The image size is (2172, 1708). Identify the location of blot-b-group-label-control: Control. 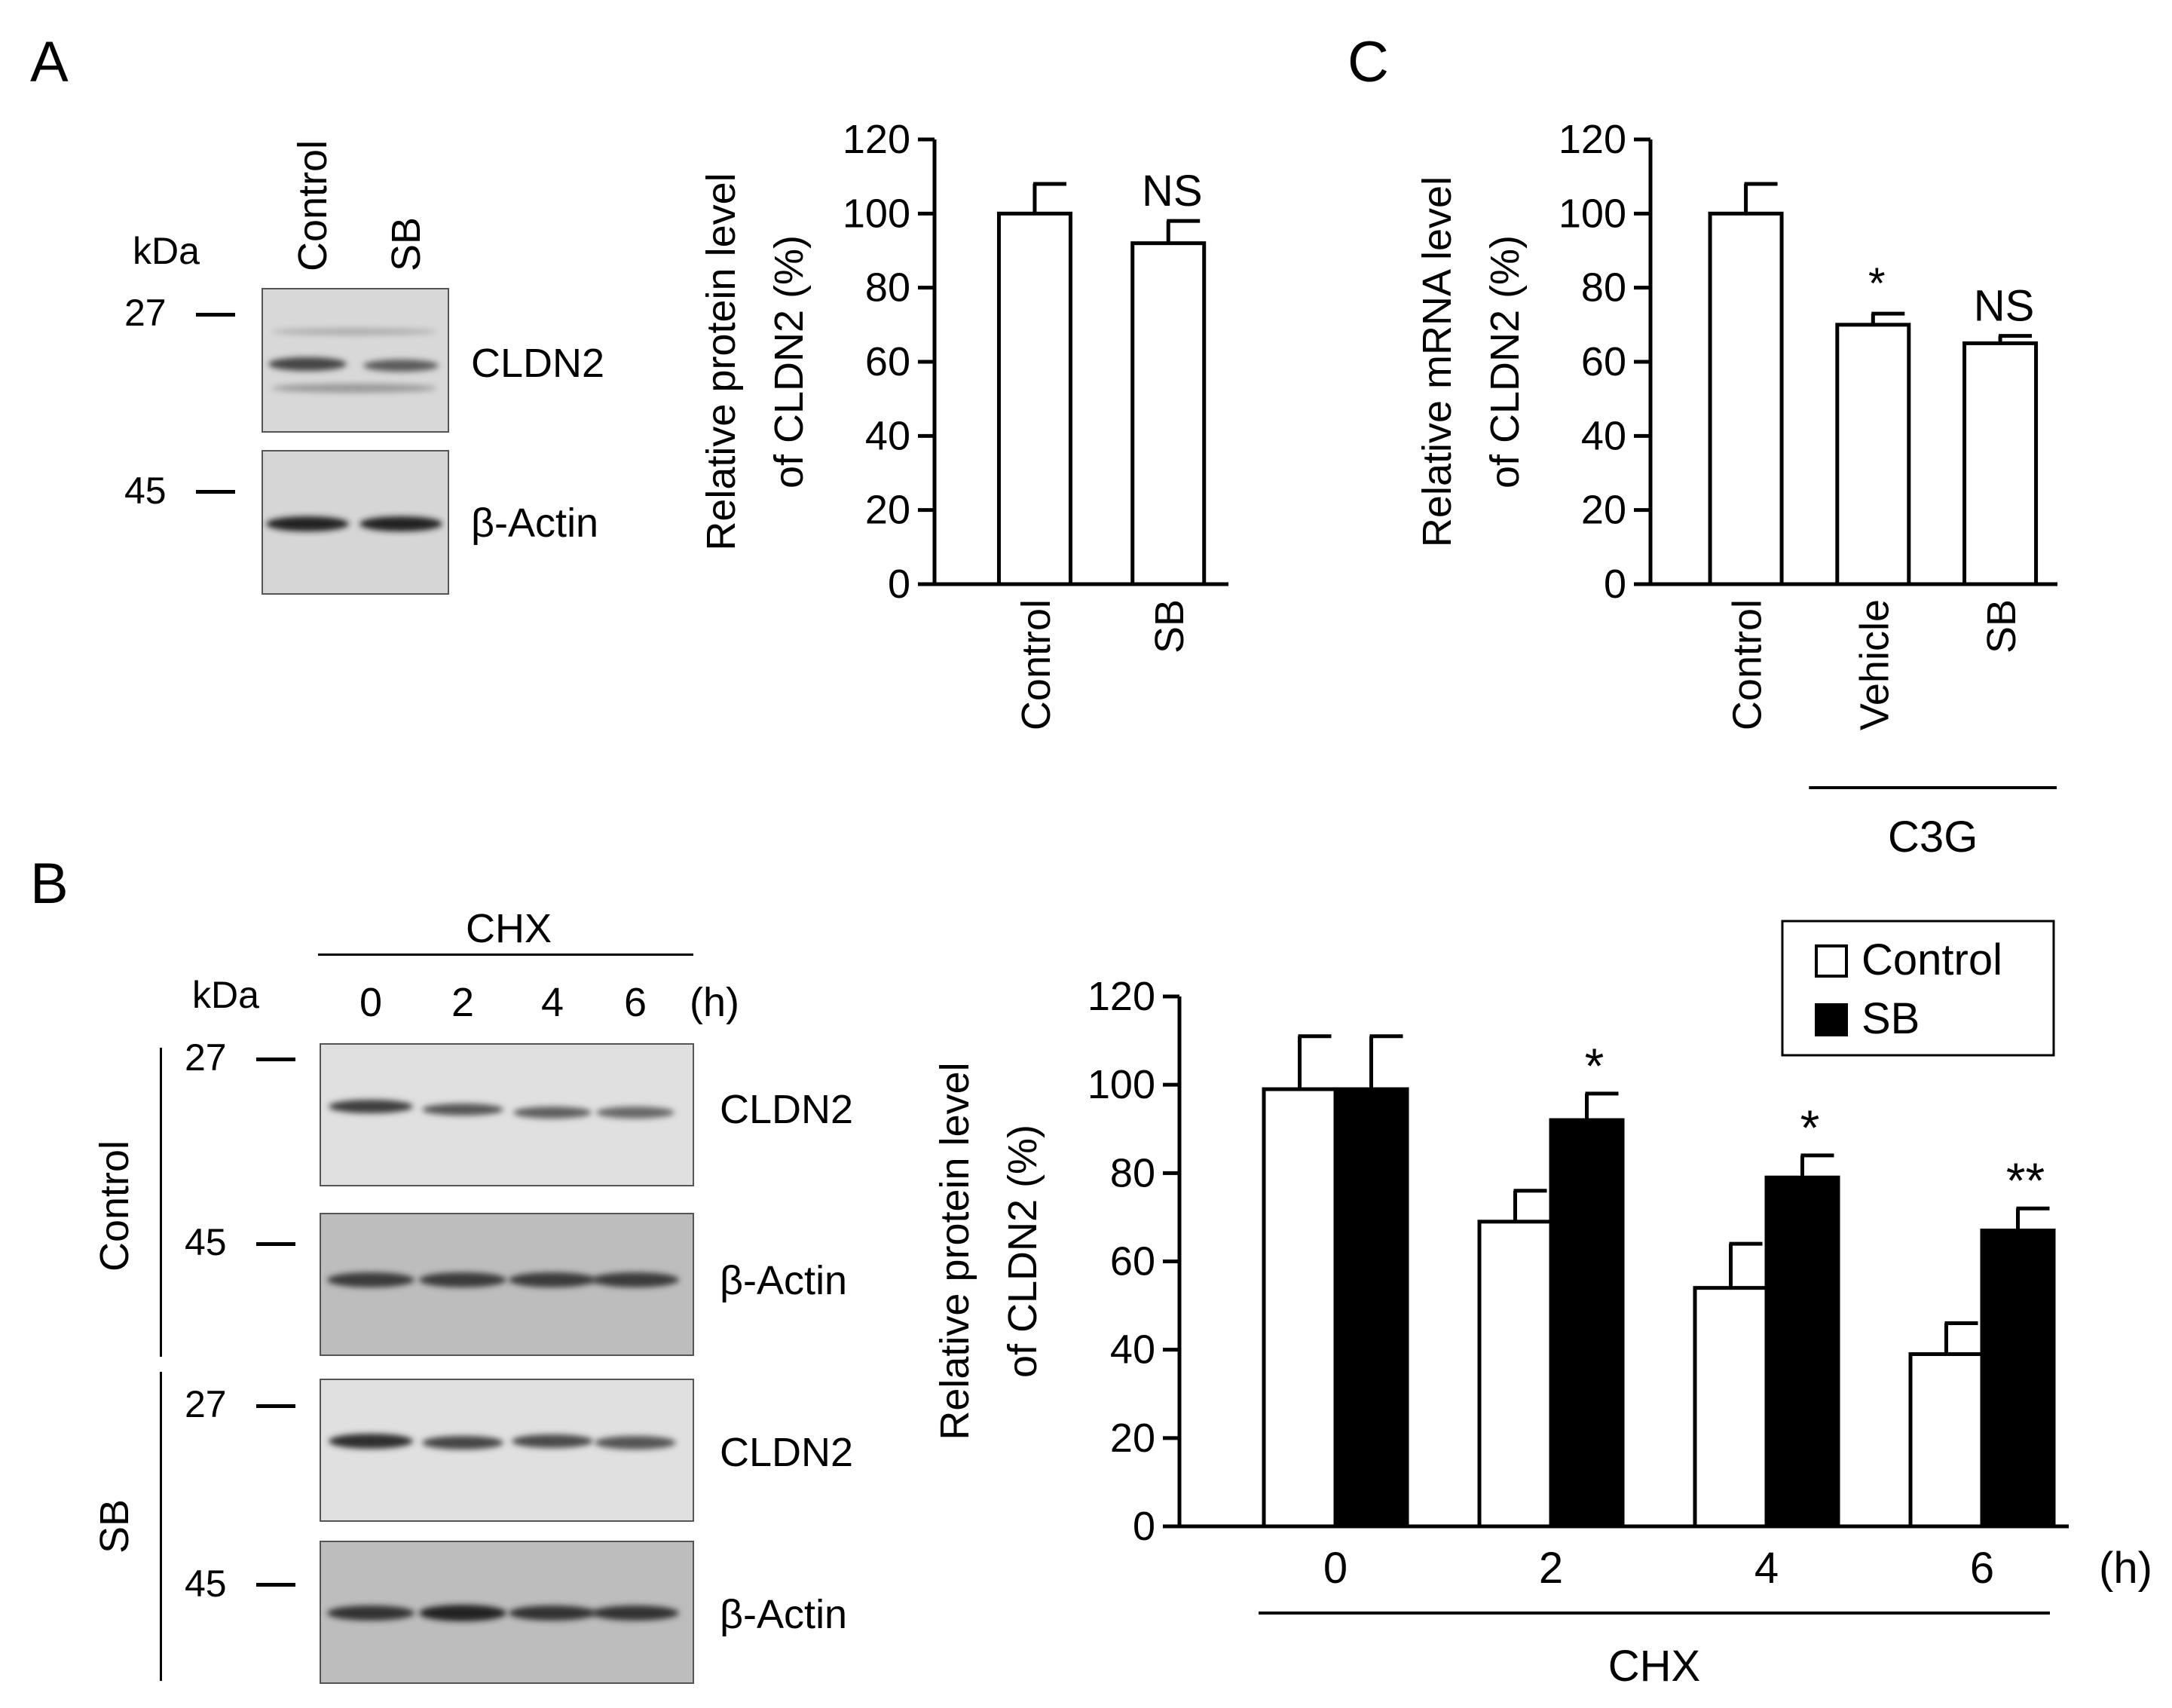
(115, 1206).